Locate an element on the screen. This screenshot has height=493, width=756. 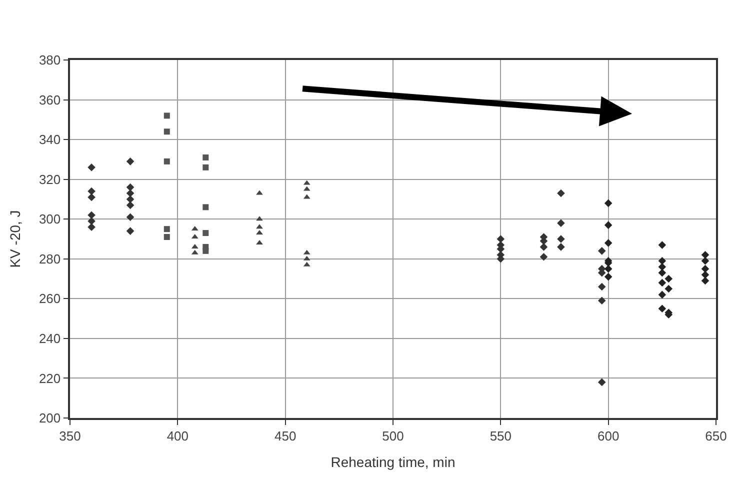
y-tick-label: 340 is located at coordinates (49, 140).